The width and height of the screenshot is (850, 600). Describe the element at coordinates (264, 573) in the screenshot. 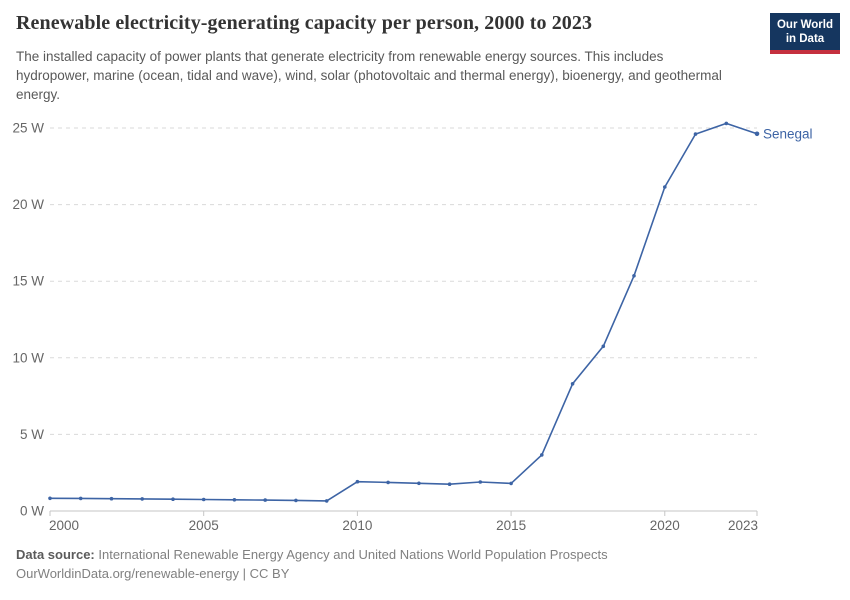

I see `footer-license: | CC BY` at that location.